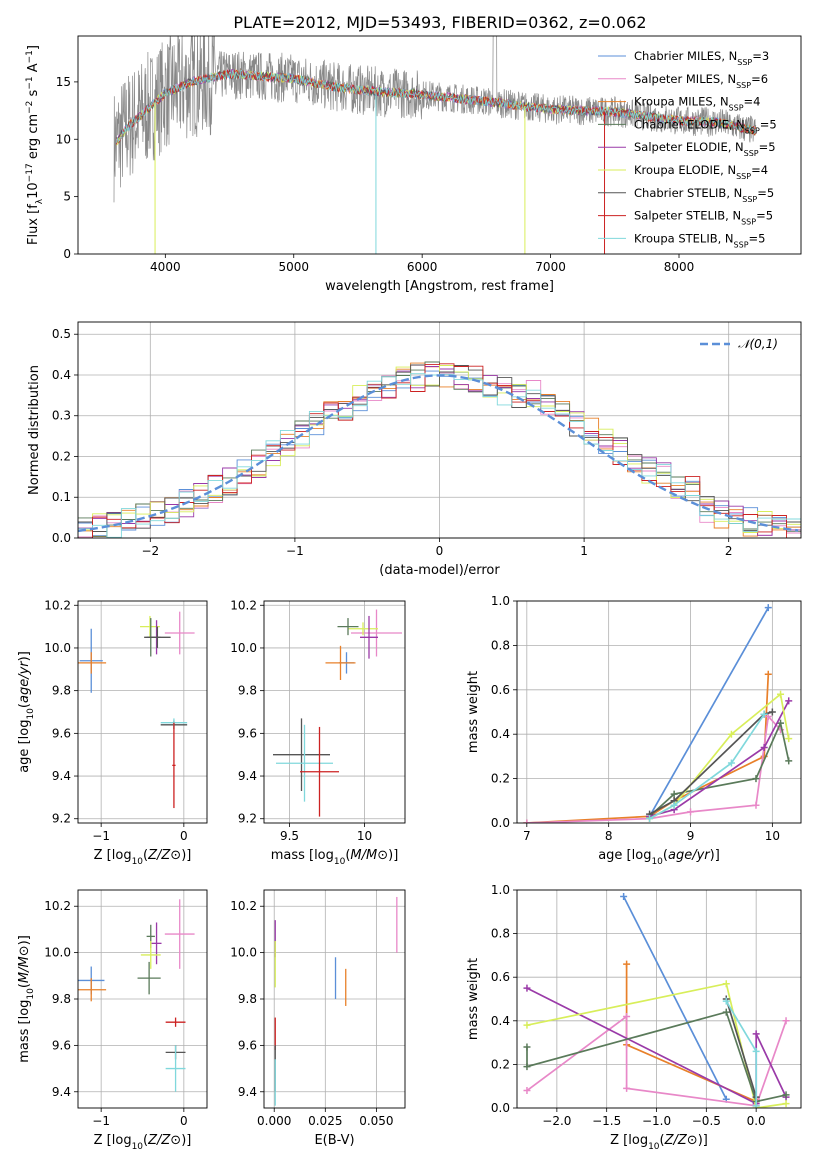 The width and height of the screenshot is (819, 1170). I want to click on x-axis-label: age [log10(age/yr)], so click(659, 857).